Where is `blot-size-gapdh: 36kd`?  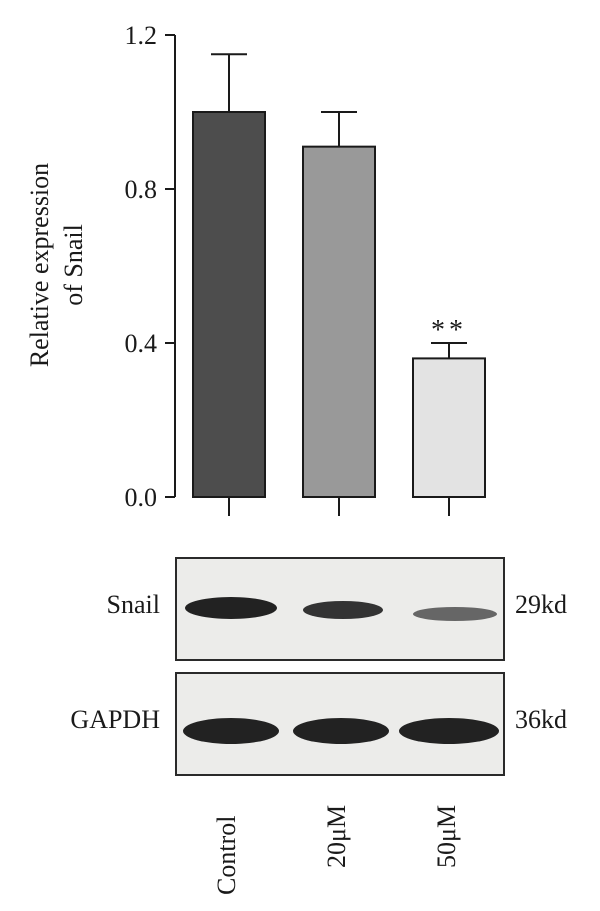 blot-size-gapdh: 36kd is located at coordinates (541, 719).